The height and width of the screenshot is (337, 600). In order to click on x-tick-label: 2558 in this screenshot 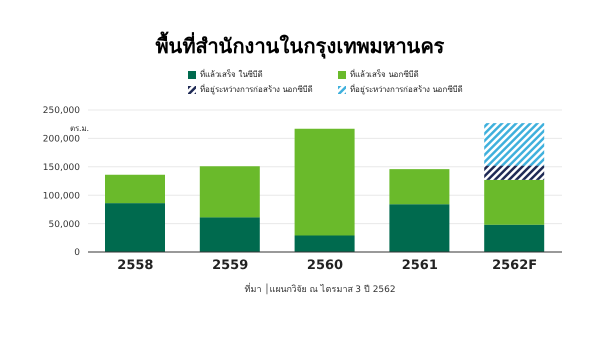, I will do `click(135, 266)`.